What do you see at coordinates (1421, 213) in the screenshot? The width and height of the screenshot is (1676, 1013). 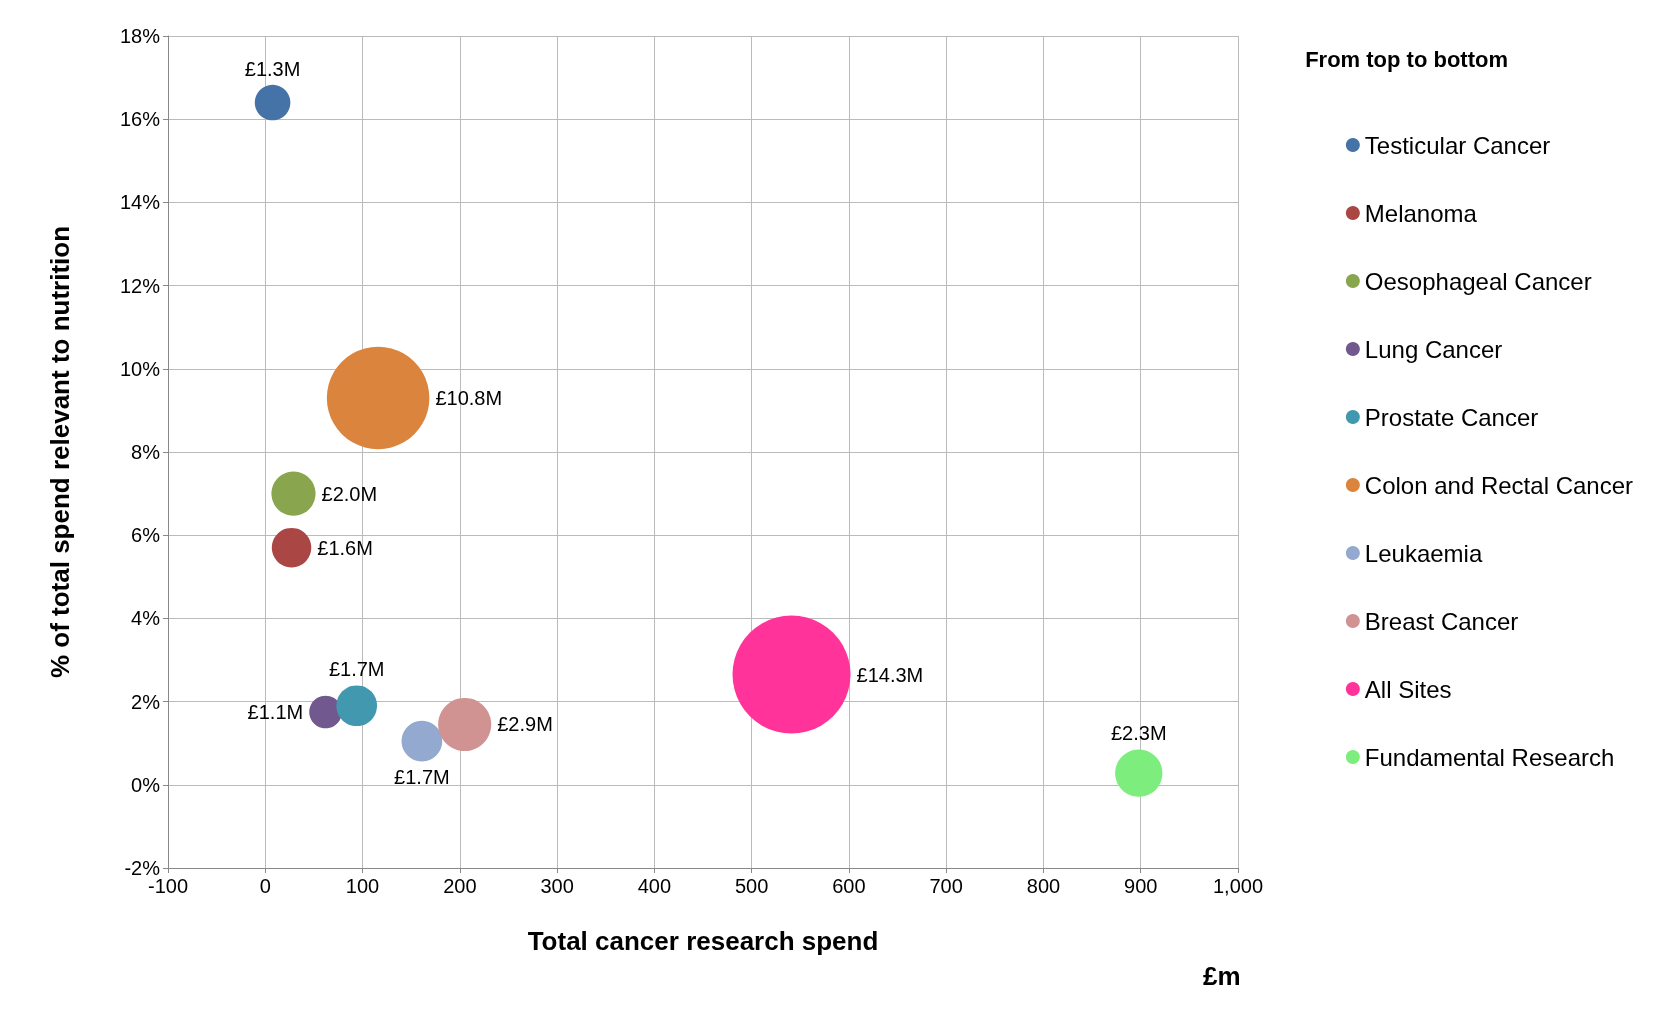 I see `legend-label: Melanoma` at bounding box center [1421, 213].